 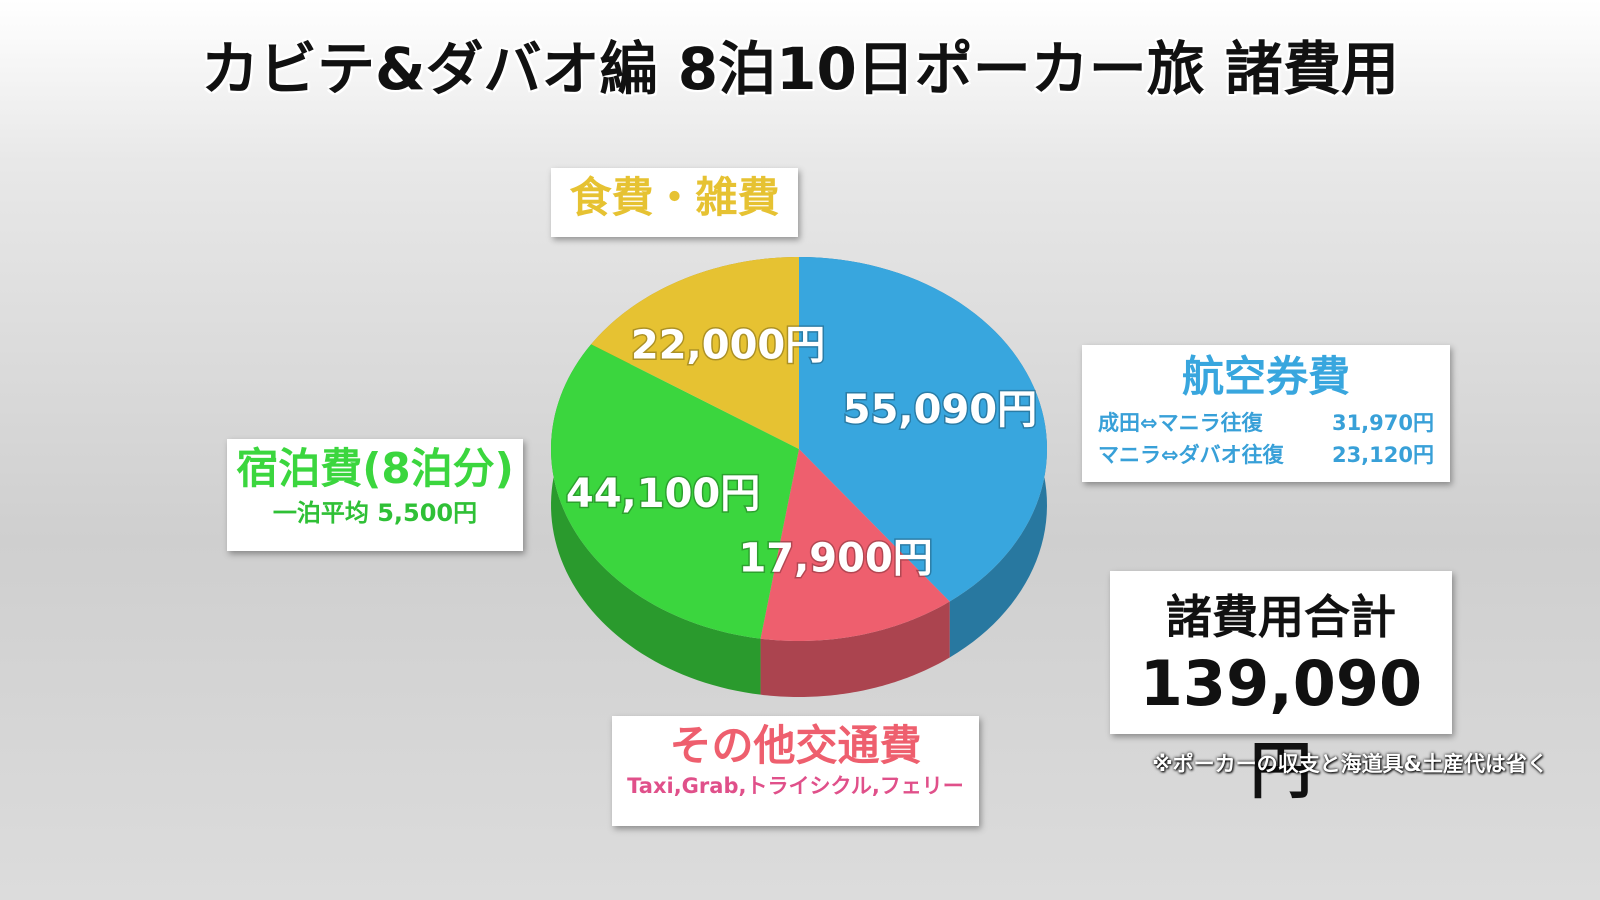 I want to click on total-box: 諸費用合計 139,090円, so click(x=1281, y=689).